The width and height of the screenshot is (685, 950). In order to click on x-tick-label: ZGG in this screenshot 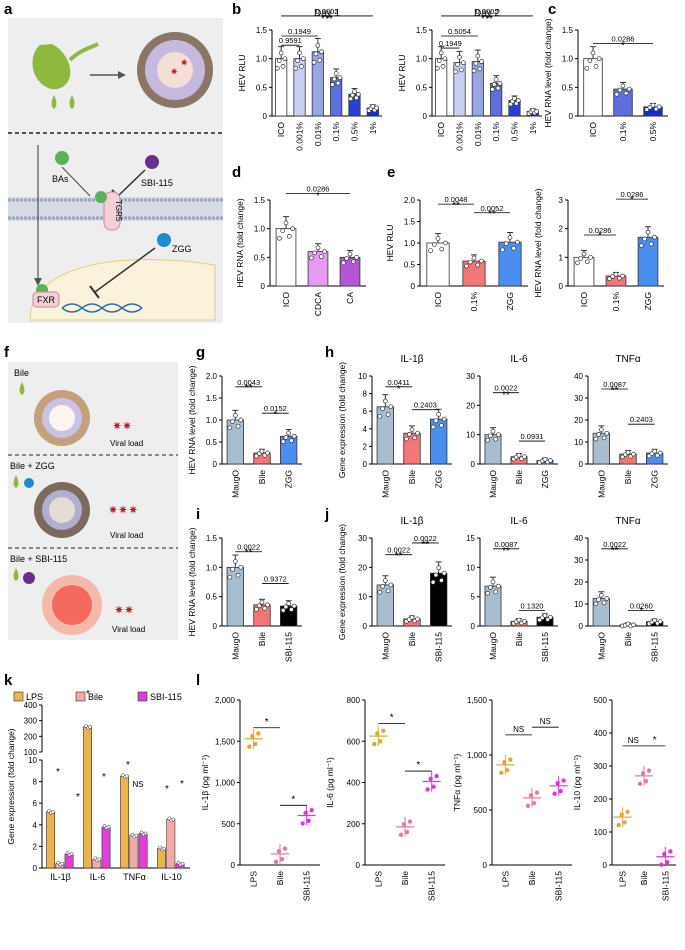, I will do `click(439, 479)`.